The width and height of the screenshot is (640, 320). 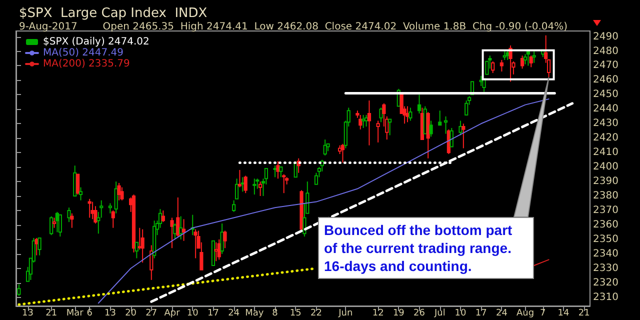 What do you see at coordinates (605, 297) in the screenshot?
I see `y-tick-label: 2310` at bounding box center [605, 297].